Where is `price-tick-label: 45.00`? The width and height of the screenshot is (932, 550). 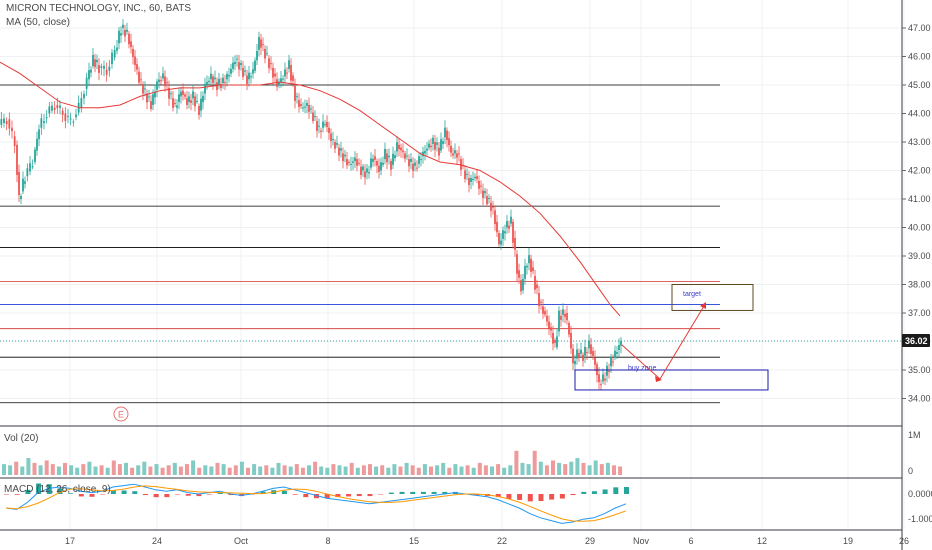
price-tick-label: 45.00 is located at coordinates (919, 85).